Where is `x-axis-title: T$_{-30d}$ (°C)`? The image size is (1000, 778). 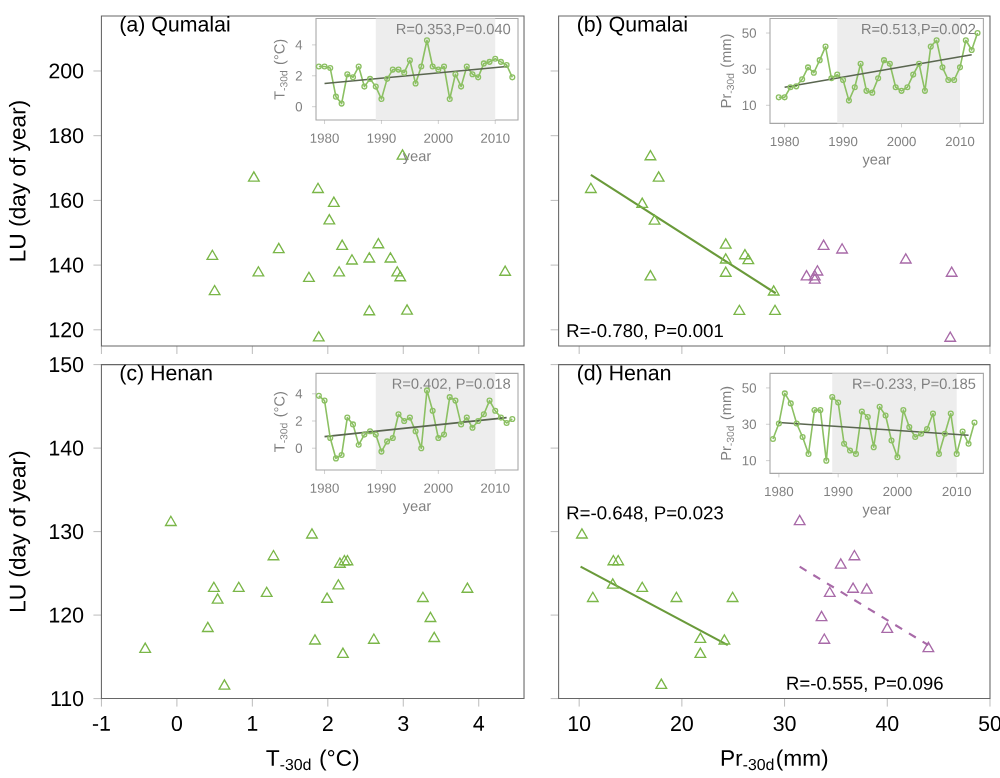 x-axis-title: T$_{-30d}$ (°C) is located at coordinates (312, 760).